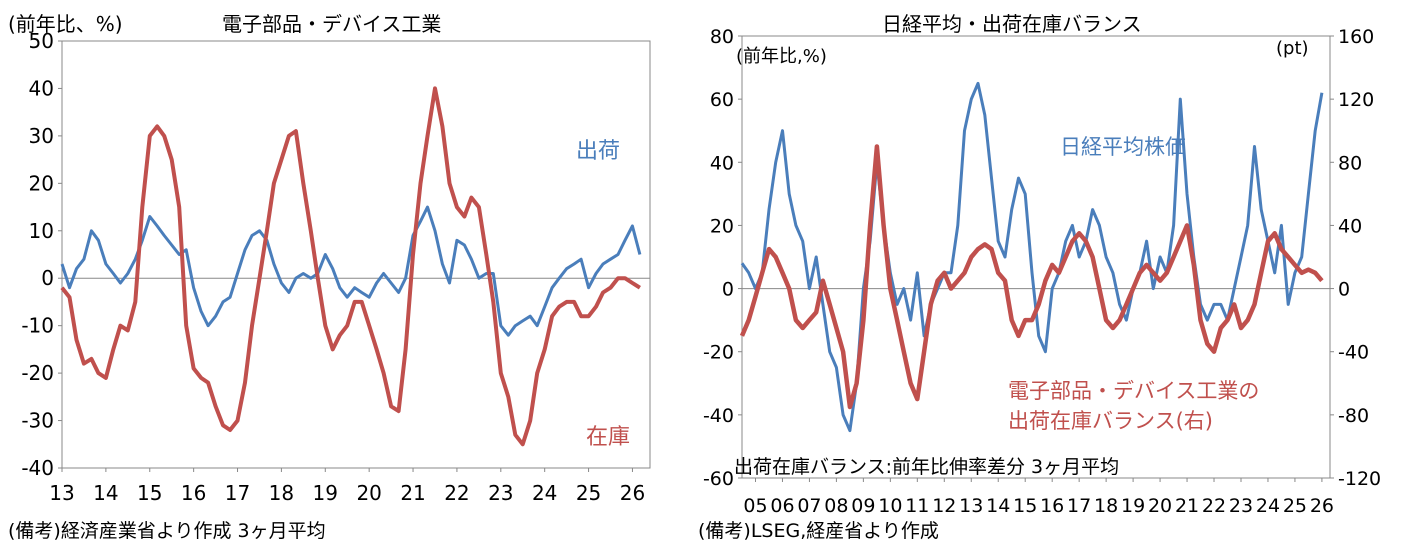  I want to click on left-chart-title: 電子部品・デバイス工業, so click(332, 24).